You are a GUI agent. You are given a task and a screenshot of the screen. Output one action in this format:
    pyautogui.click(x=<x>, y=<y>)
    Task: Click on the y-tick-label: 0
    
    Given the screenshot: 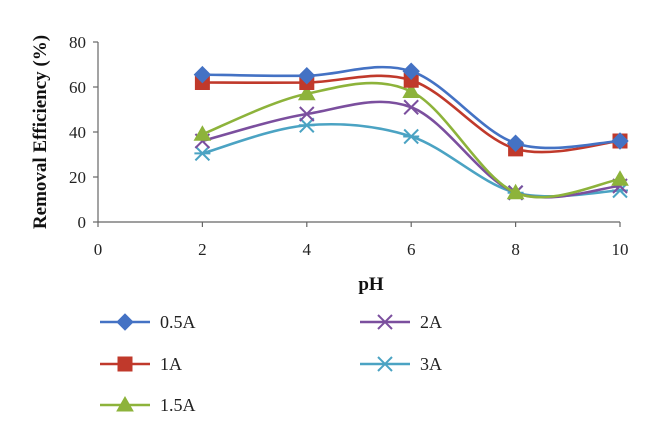 What is the action you would take?
    pyautogui.click(x=82, y=222)
    